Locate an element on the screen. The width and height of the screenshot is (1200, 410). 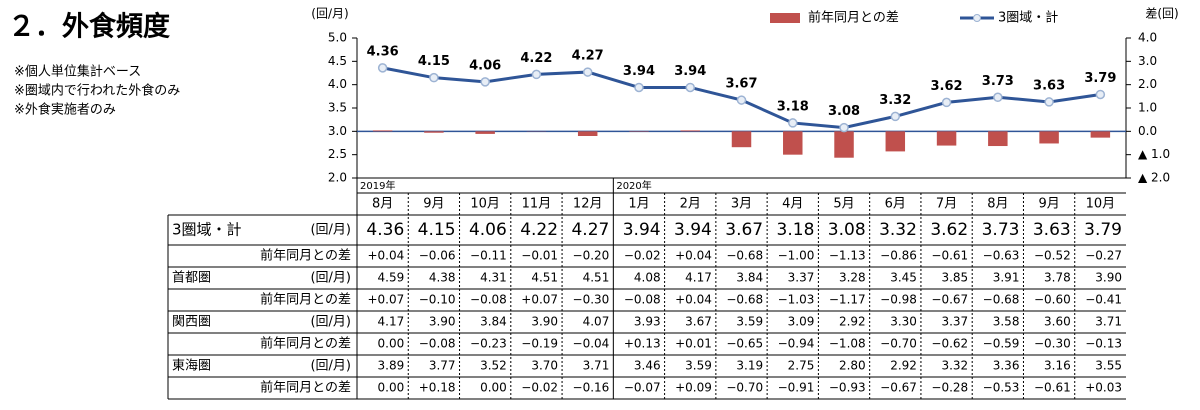
note: ※外食実施者のみ is located at coordinates (65, 110).